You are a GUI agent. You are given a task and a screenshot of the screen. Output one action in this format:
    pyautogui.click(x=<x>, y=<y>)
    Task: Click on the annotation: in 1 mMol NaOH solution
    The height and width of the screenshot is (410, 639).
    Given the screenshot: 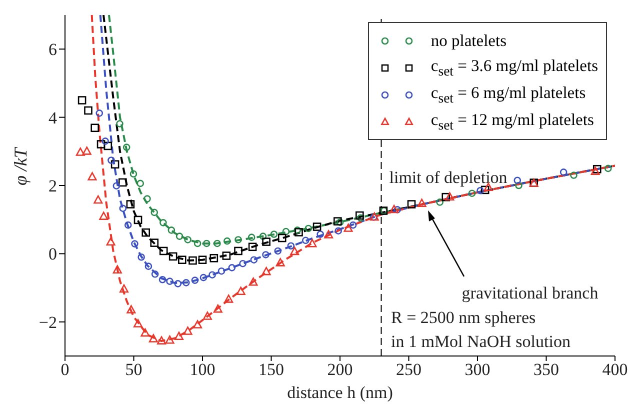 What is the action you would take?
    pyautogui.click(x=480, y=342)
    